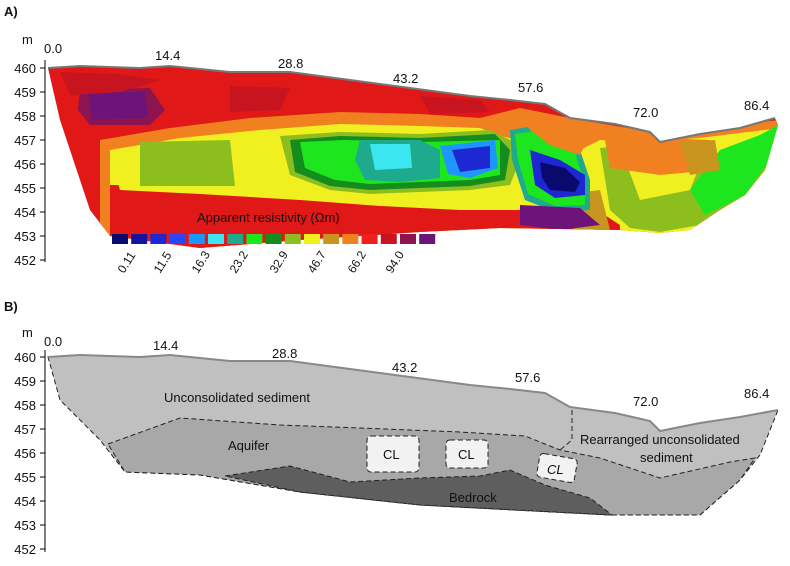  Describe the element at coordinates (25, 525) in the screenshot. I see `panel-b-tick-453: 453` at that location.